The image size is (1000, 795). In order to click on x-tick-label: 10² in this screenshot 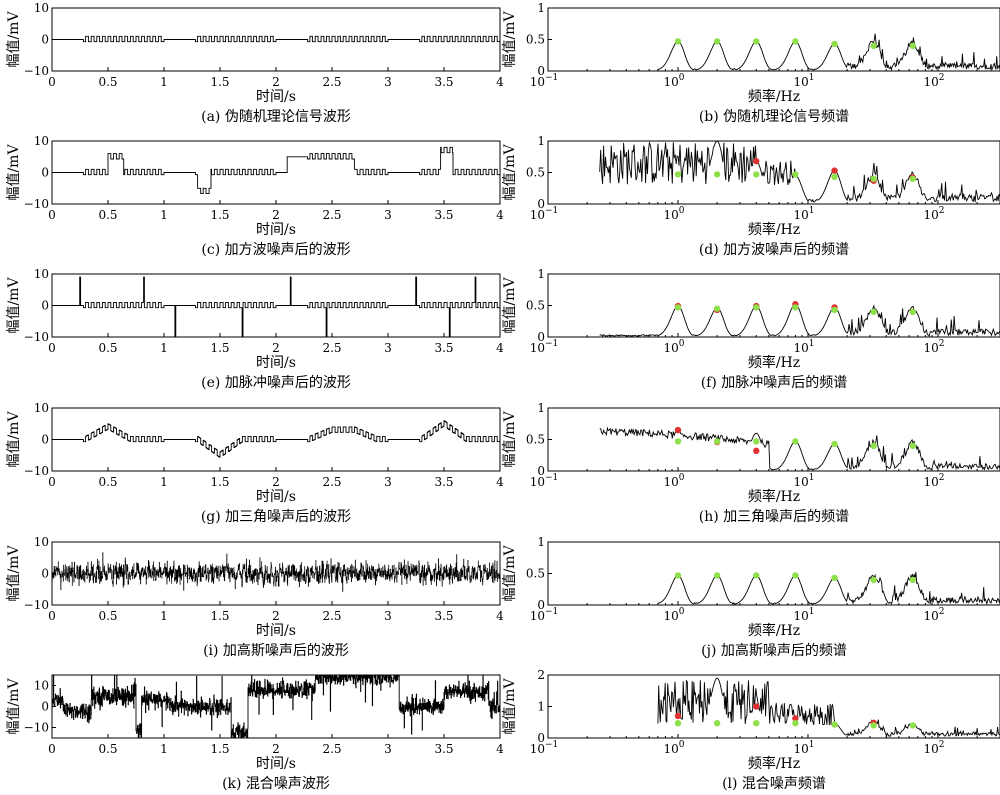, I will do `click(933, 81)`.